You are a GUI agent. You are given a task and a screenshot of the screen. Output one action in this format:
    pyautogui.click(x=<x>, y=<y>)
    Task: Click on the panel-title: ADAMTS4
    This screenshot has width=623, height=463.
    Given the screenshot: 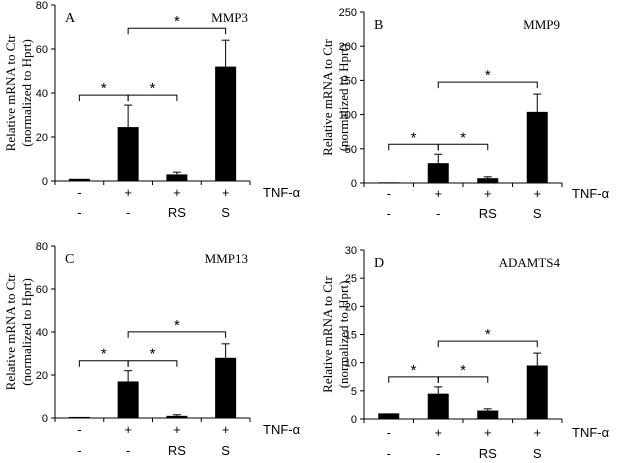 What is the action you would take?
    pyautogui.click(x=530, y=262)
    